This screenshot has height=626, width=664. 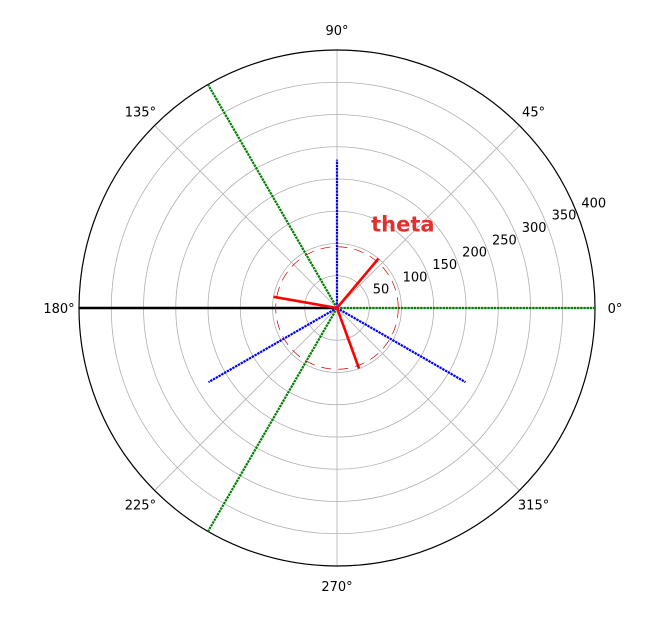 What do you see at coordinates (504, 240) in the screenshot?
I see `r-tick-label-250: 250` at bounding box center [504, 240].